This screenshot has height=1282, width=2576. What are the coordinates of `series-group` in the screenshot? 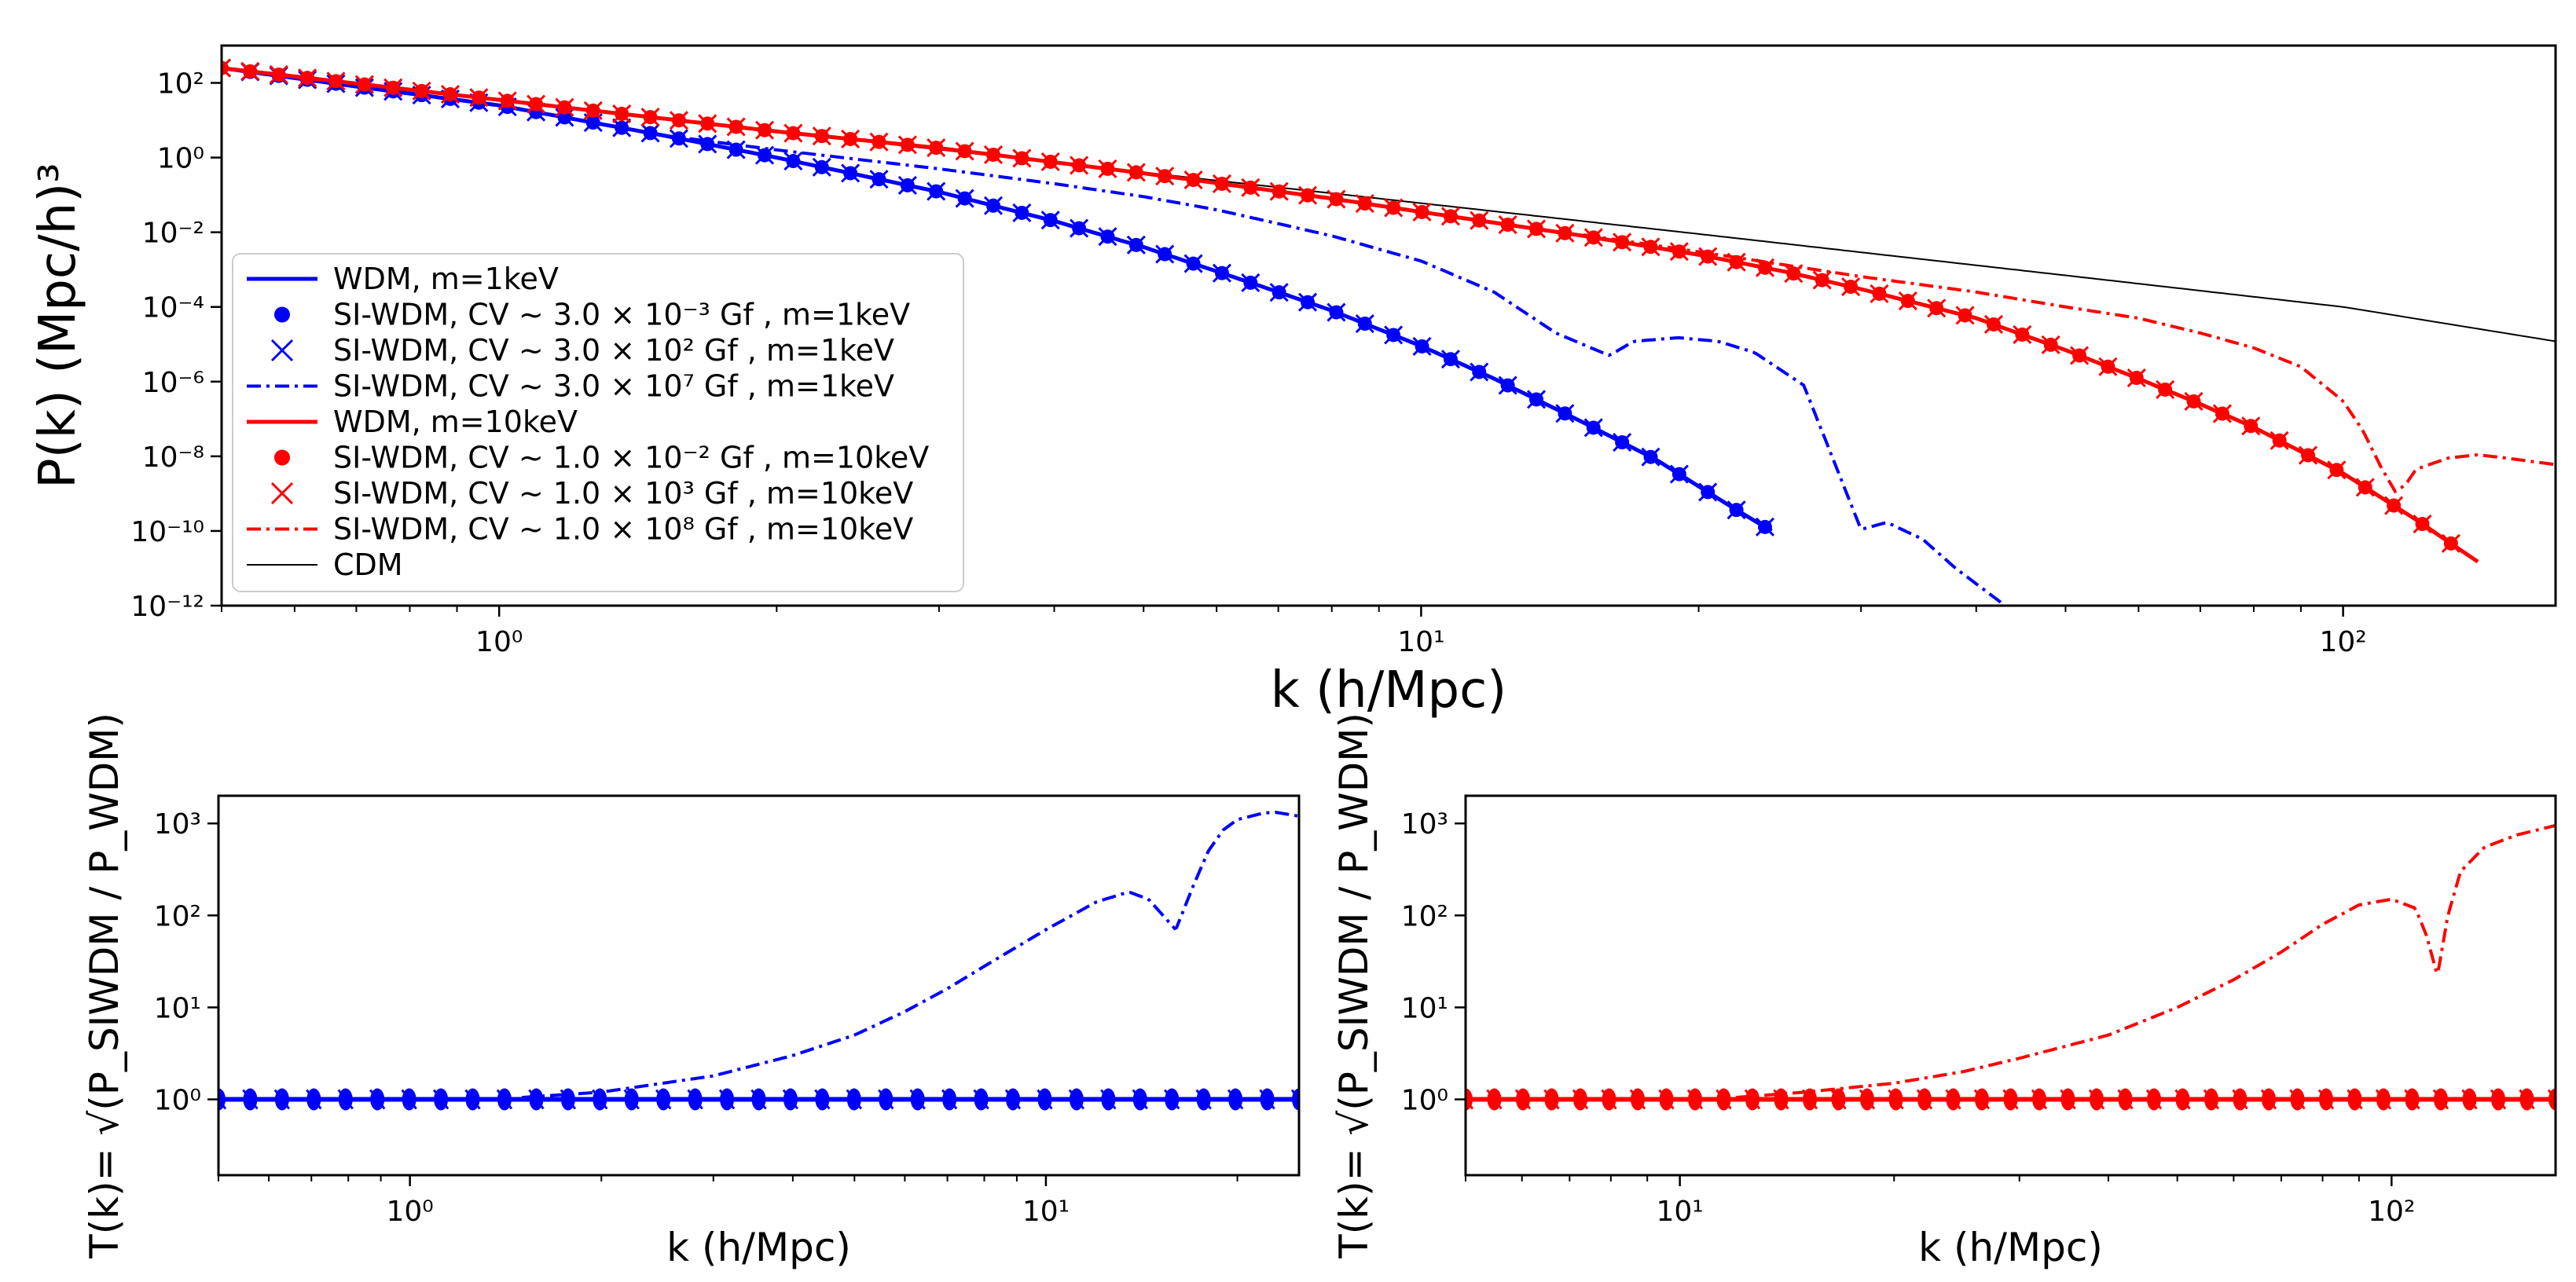 It's located at (758, 961).